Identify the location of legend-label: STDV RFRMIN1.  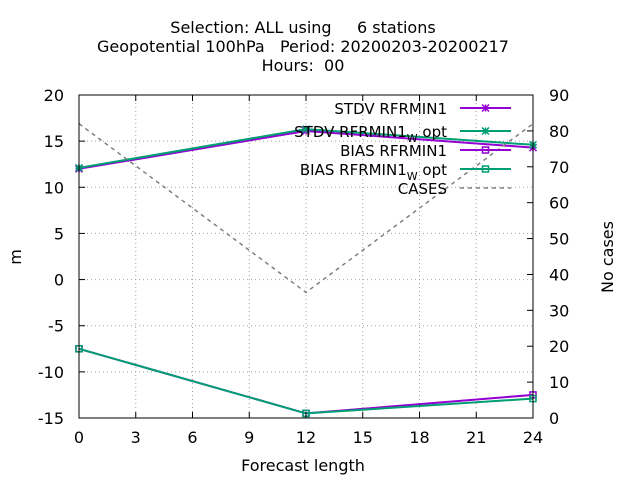
(390, 109).